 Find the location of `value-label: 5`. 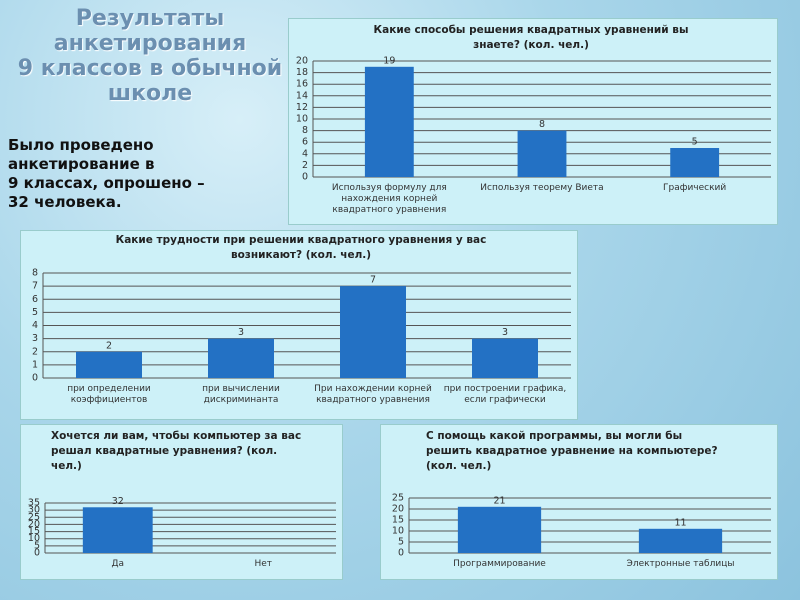

value-label: 5 is located at coordinates (695, 142).